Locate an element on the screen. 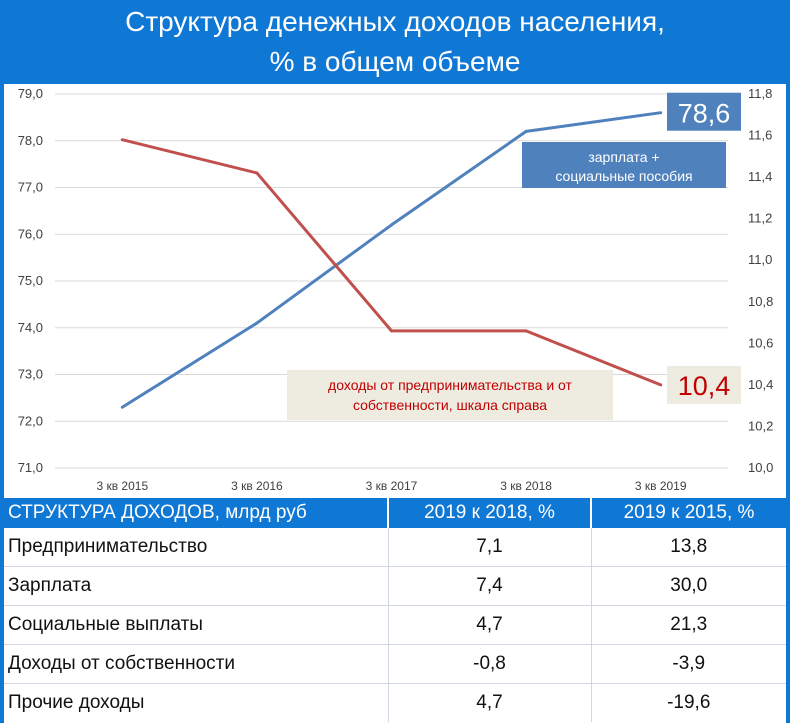  x-tick-label: 3 кв 2017 is located at coordinates (392, 486).